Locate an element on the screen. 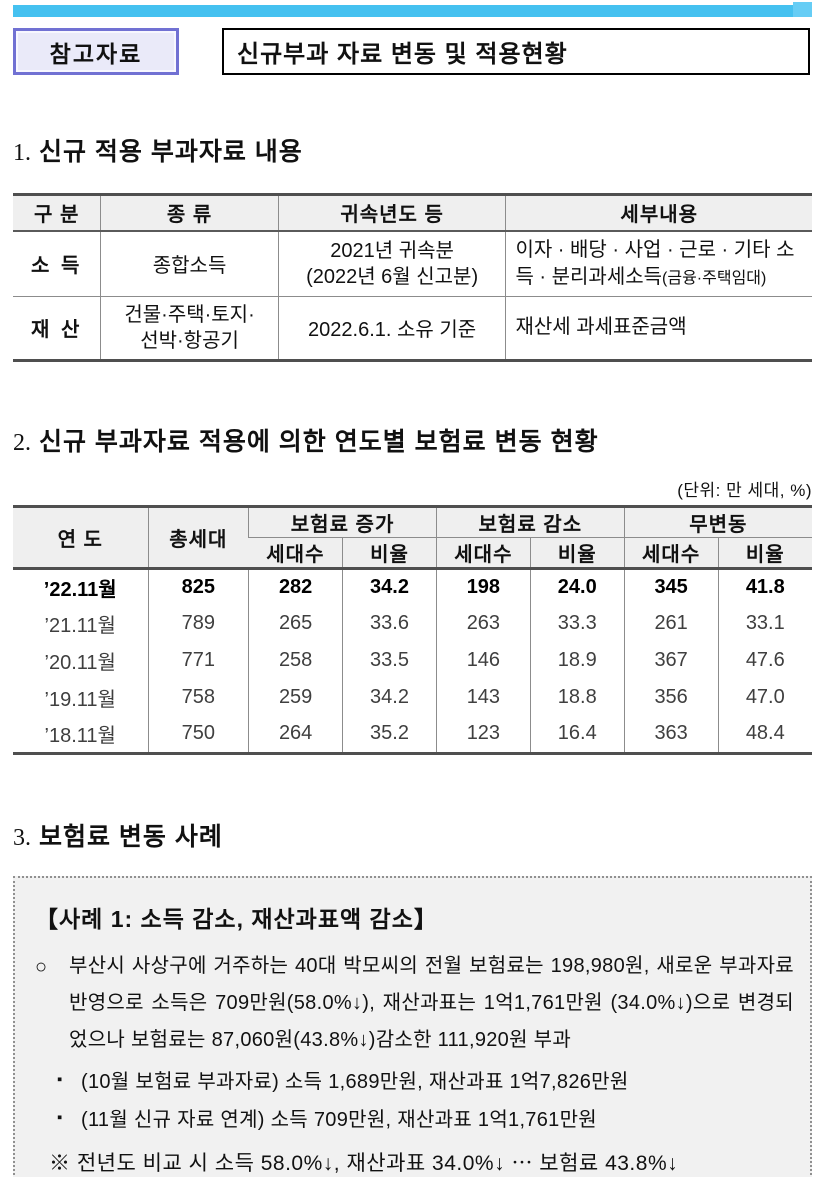 The image size is (826, 1177). table-cell: 264 is located at coordinates (295, 734).